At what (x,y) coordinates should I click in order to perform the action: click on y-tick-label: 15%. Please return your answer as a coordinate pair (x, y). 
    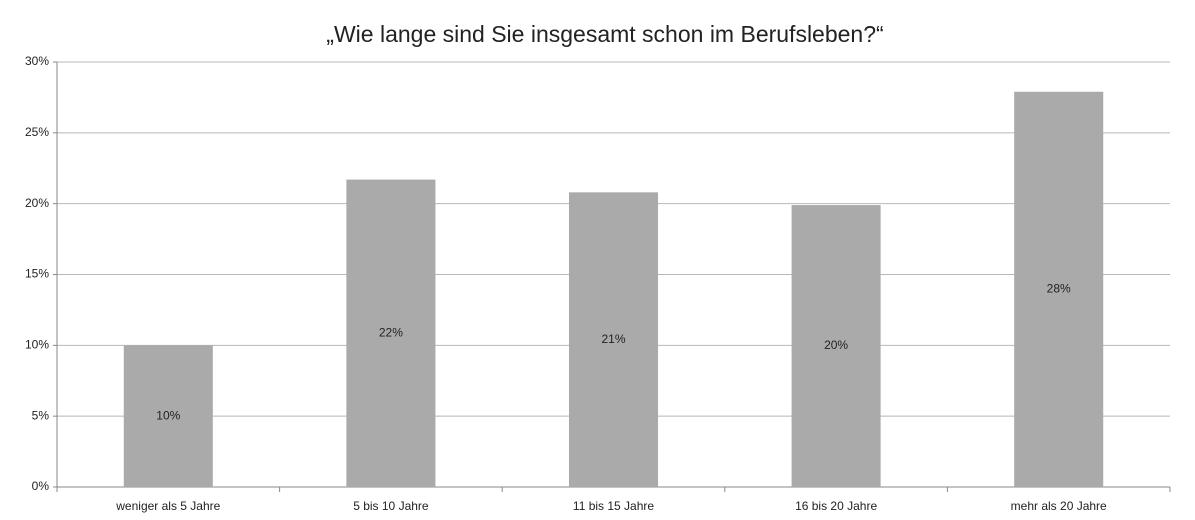
    Looking at the image, I should click on (37, 274).